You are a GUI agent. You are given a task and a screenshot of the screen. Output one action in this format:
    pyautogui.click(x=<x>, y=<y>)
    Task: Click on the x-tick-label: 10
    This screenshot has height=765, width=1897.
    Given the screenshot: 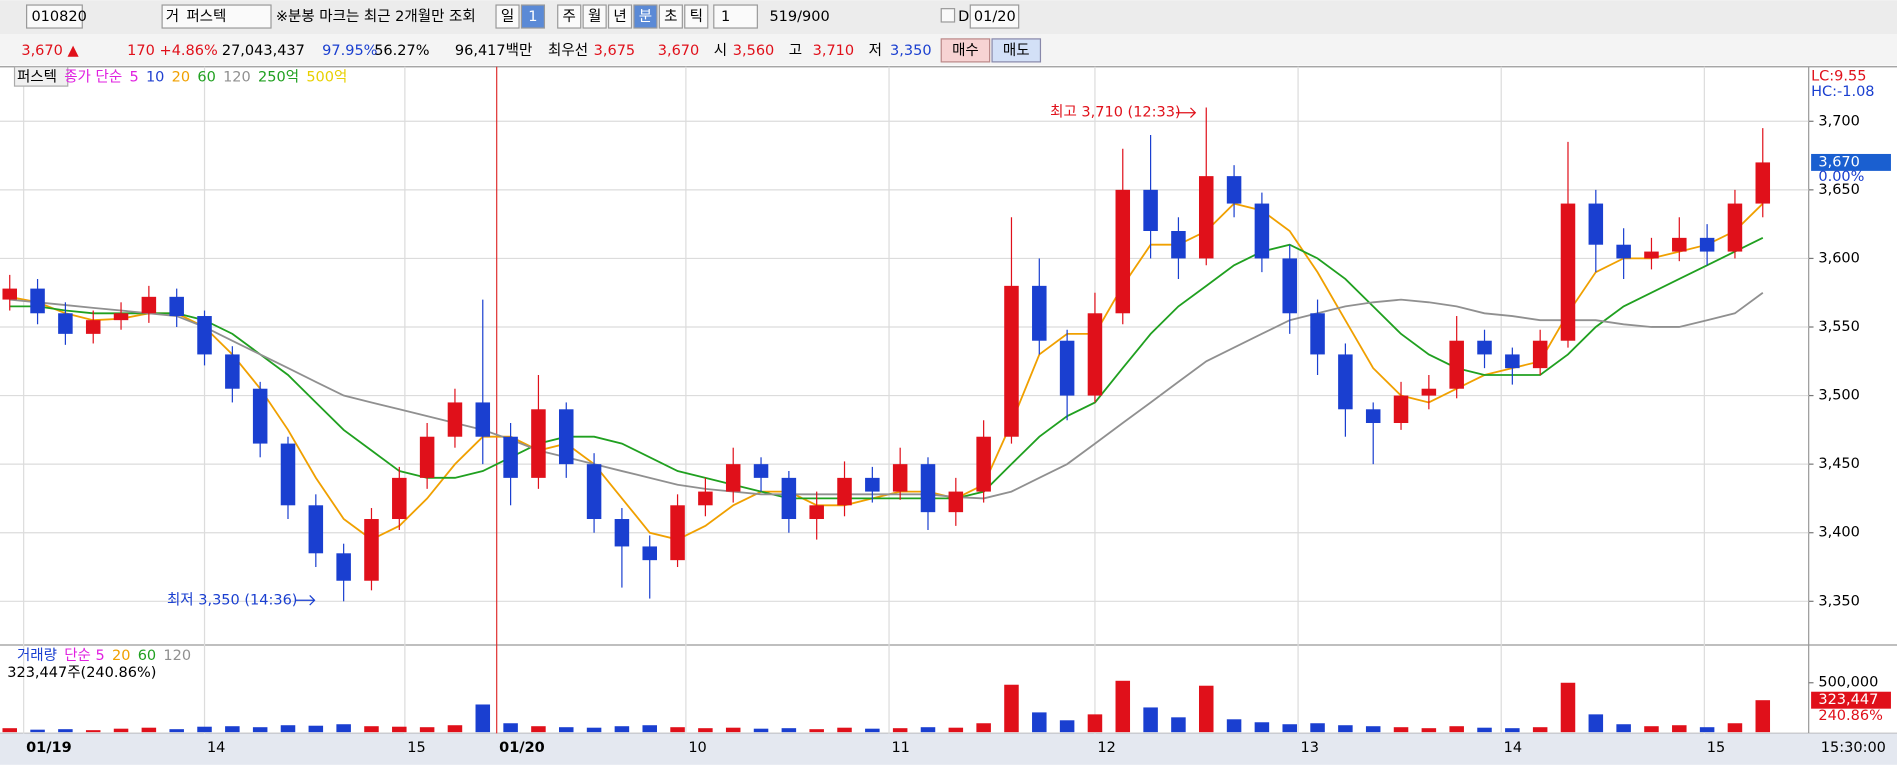 What is the action you would take?
    pyautogui.click(x=697, y=748)
    